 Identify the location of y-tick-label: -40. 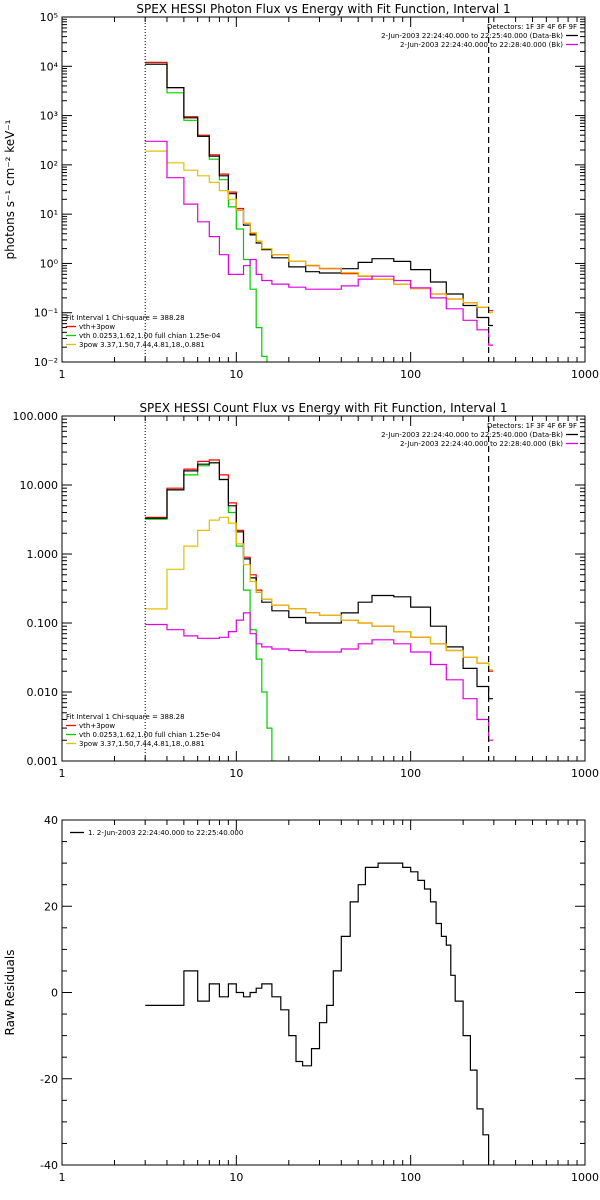
(49, 1165).